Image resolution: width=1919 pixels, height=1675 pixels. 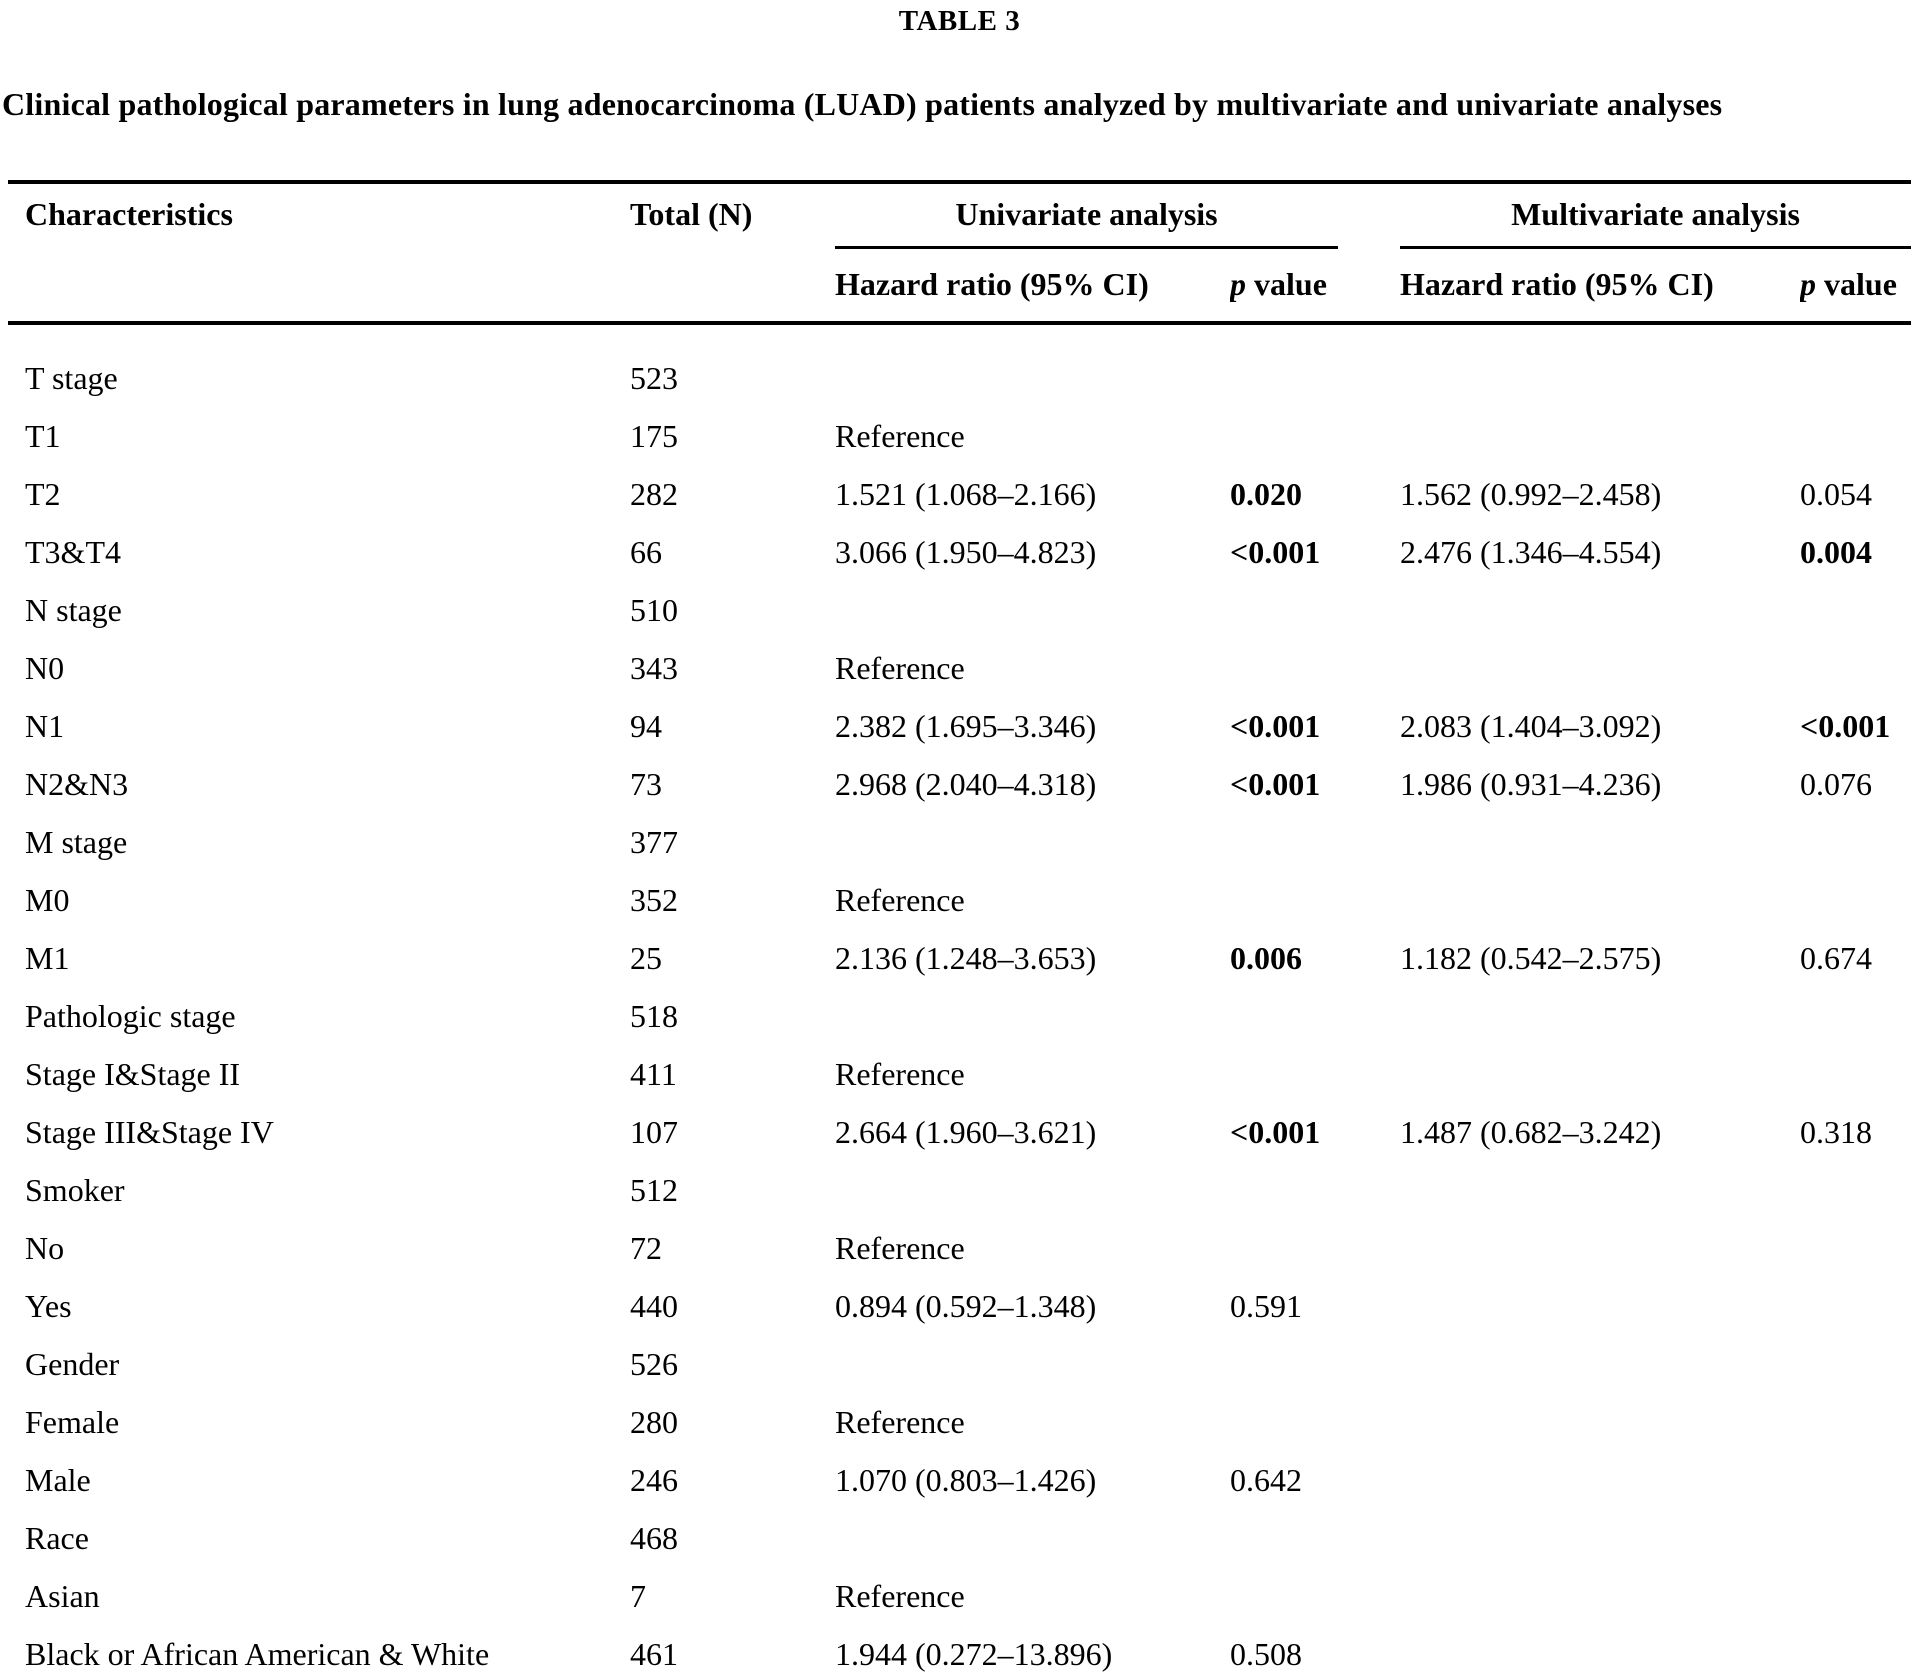 What do you see at coordinates (966, 1305) in the screenshot?
I see `cell-uni-hazard-ratio: 0.894 (0.592–1.348)` at bounding box center [966, 1305].